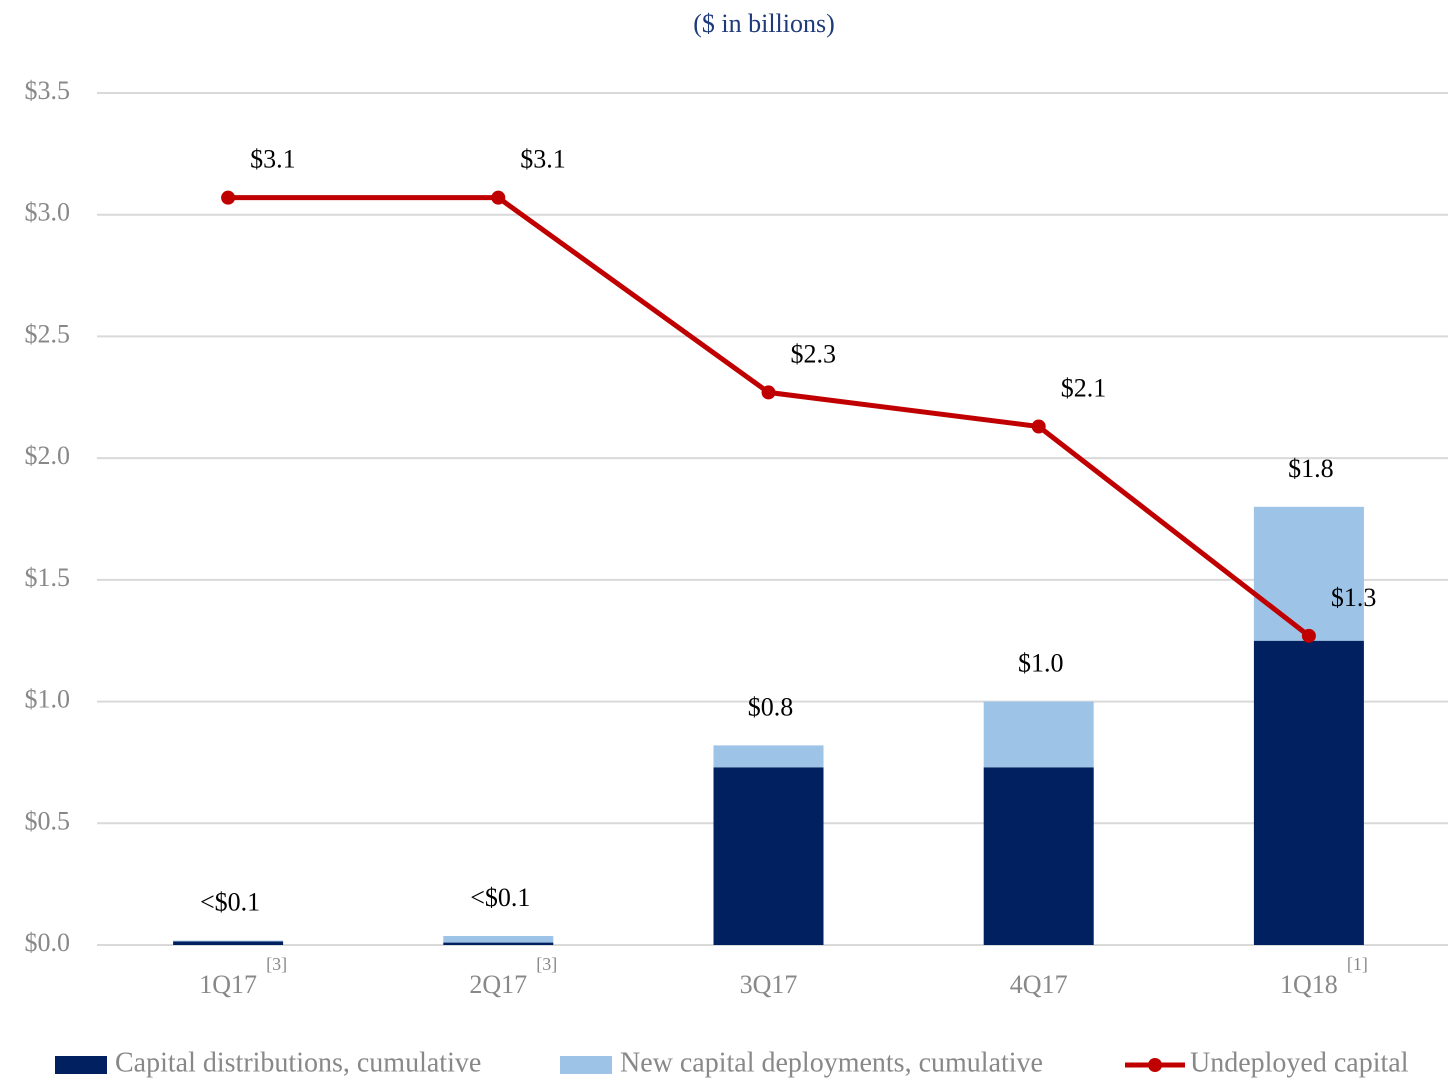 This screenshot has width=1448, height=1084. What do you see at coordinates (1041, 663) in the screenshot?
I see `stack-label: $1.0` at bounding box center [1041, 663].